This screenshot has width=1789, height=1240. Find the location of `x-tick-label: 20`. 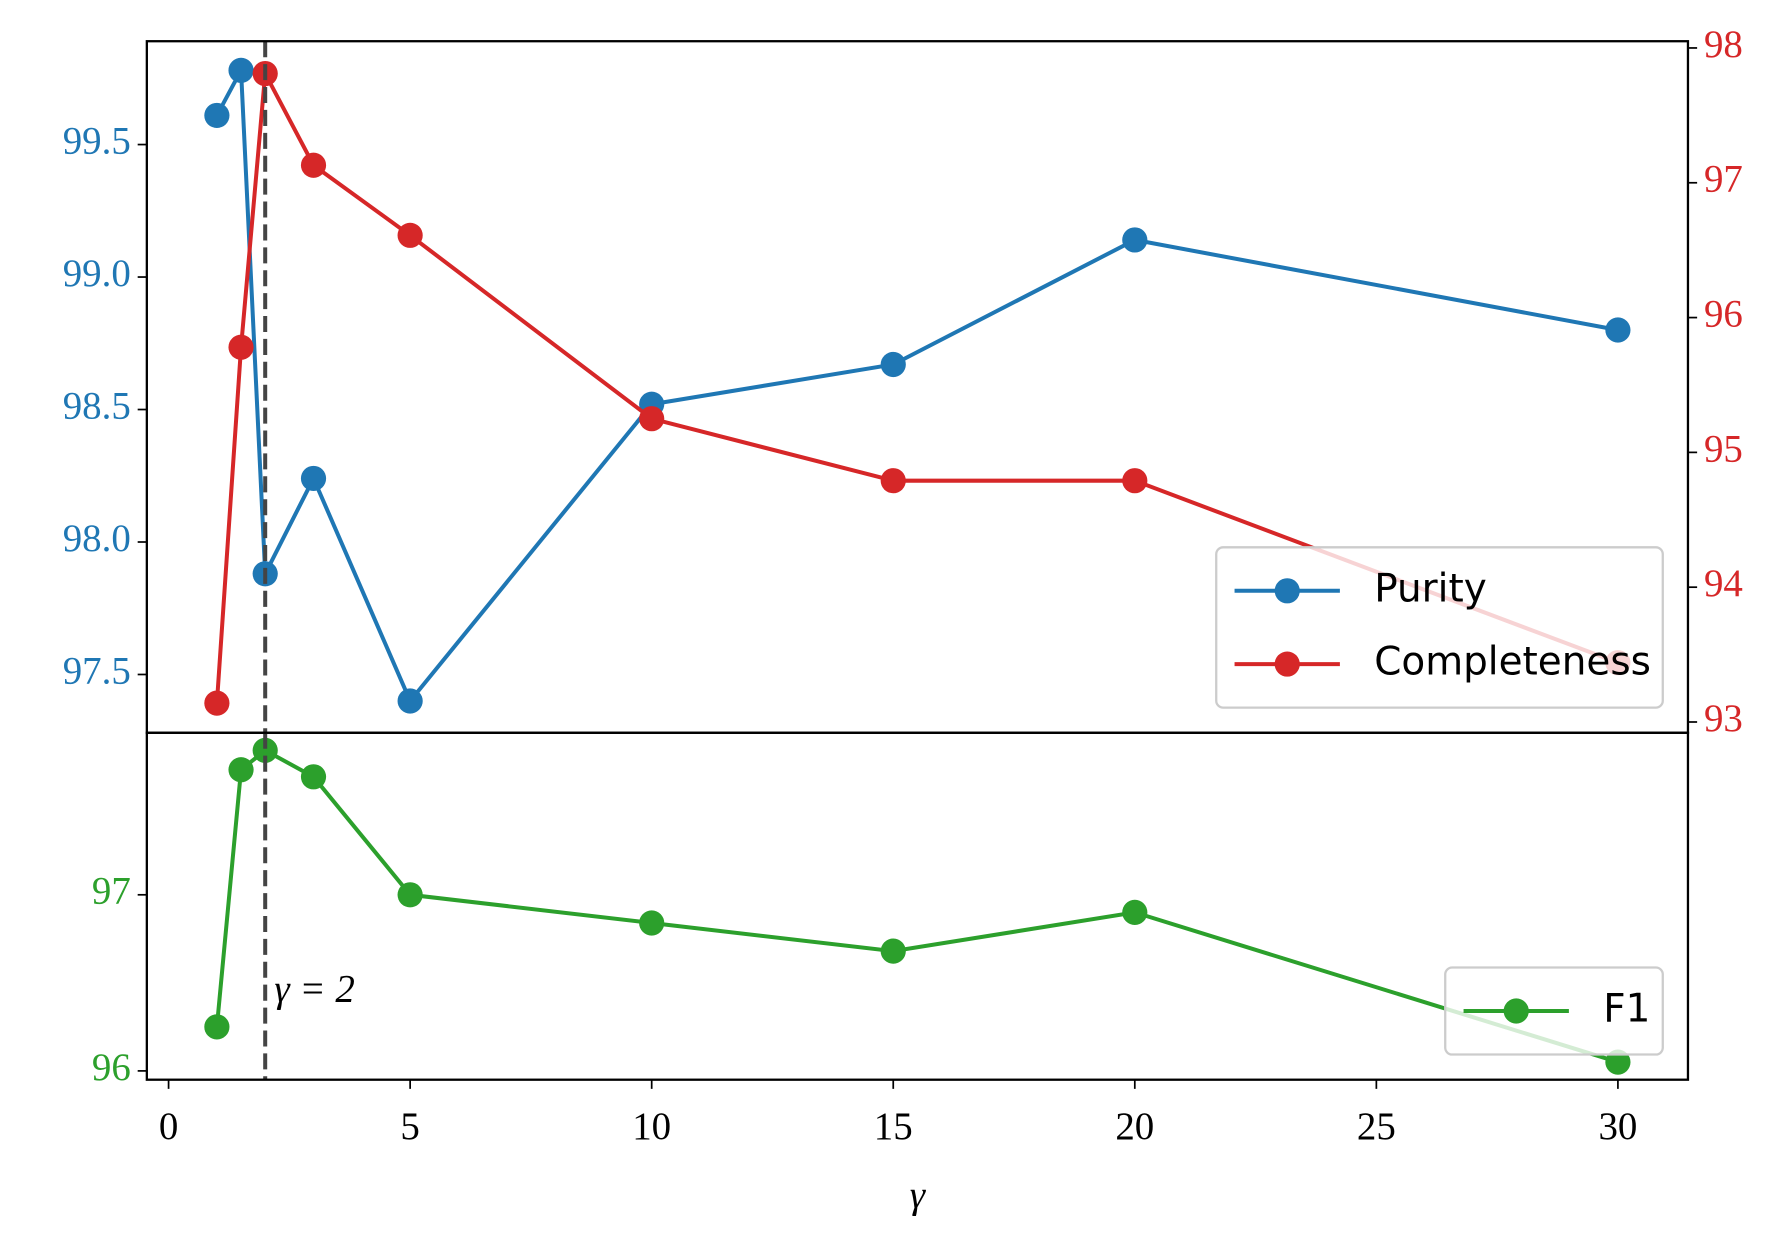

x-tick-label: 20 is located at coordinates (1134, 1126).